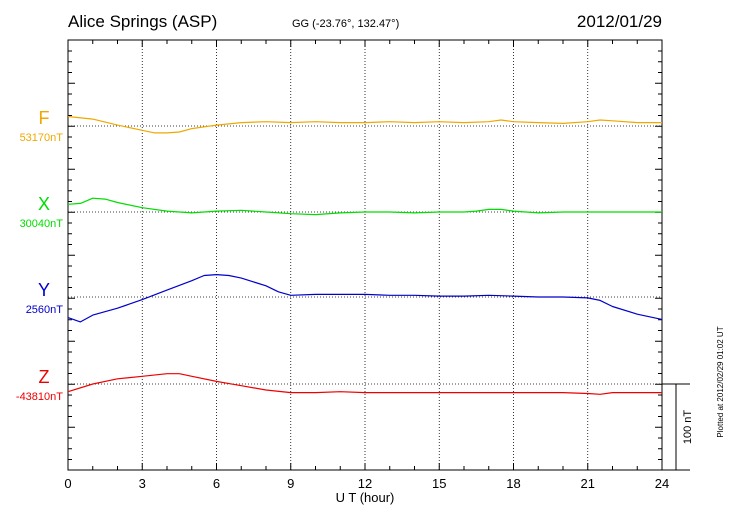 This screenshot has width=730, height=520. Describe the element at coordinates (290, 483) in the screenshot. I see `x-tick-label: 9` at that location.